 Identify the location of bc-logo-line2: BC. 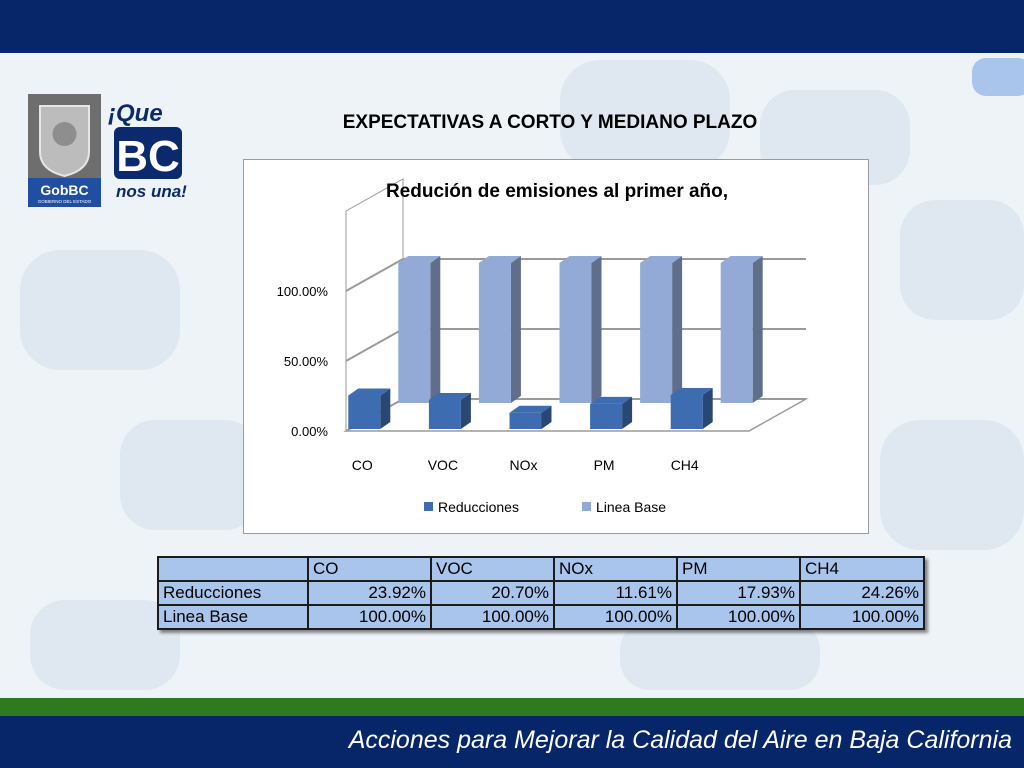
(148, 156).